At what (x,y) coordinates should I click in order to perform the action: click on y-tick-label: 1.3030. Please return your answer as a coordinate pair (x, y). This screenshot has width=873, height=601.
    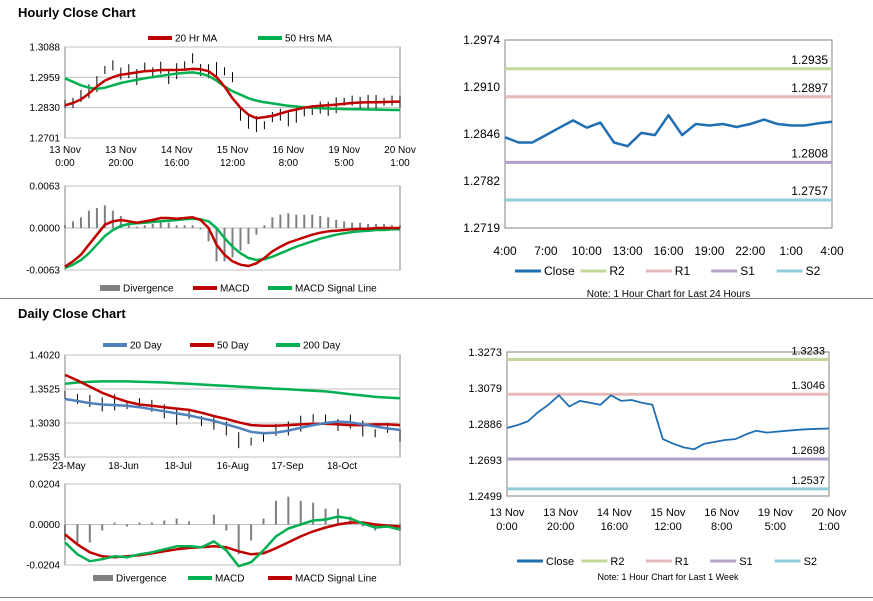
    Looking at the image, I should click on (44, 424).